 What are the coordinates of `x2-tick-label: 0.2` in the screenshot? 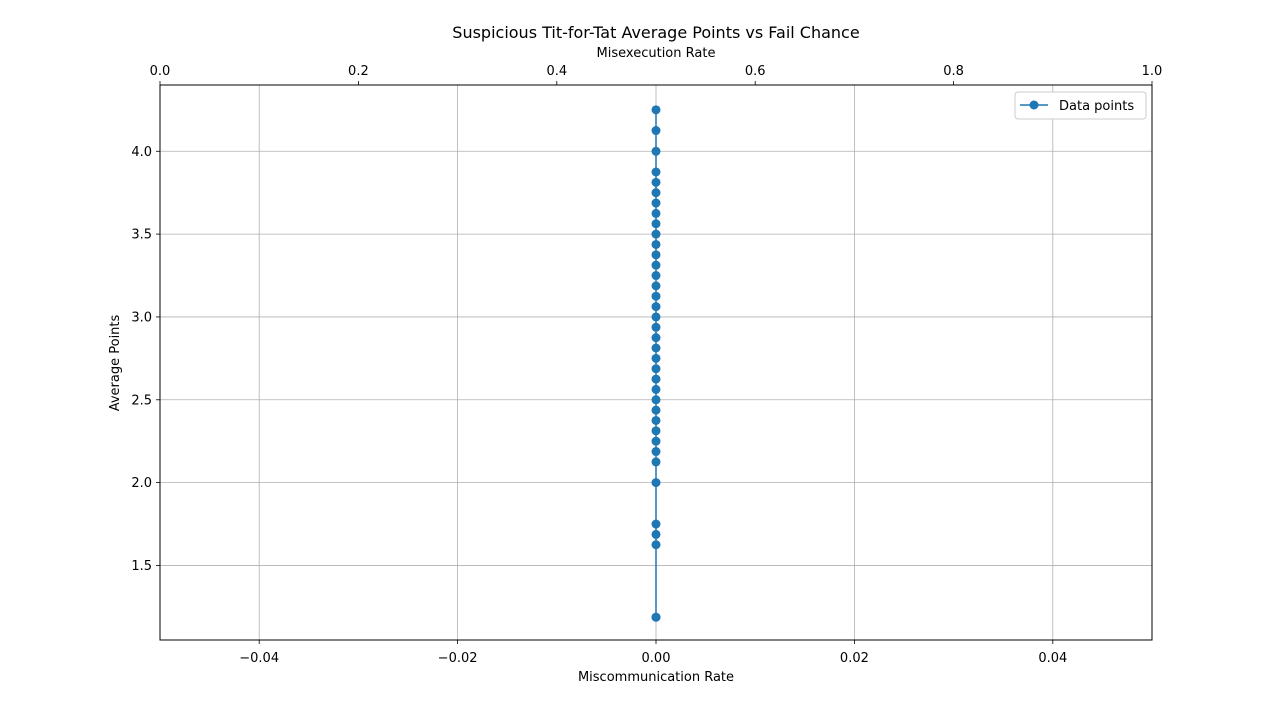 It's located at (358, 71).